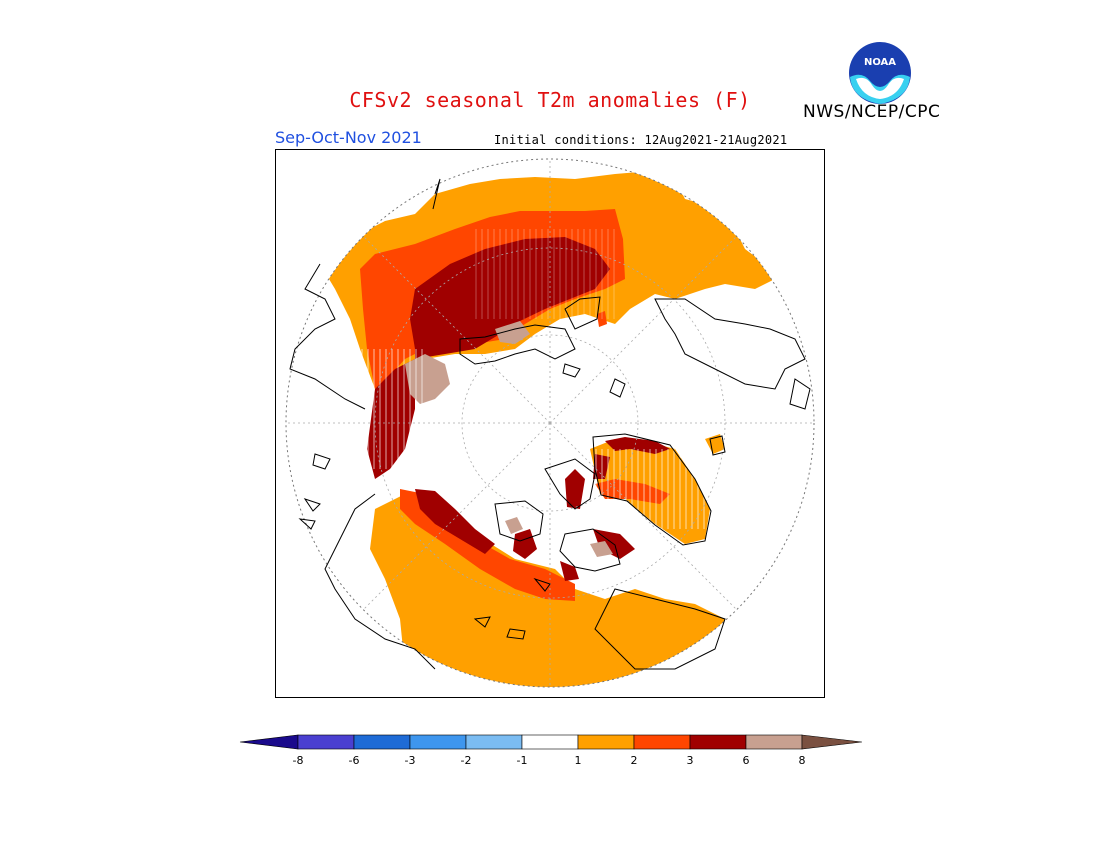  Describe the element at coordinates (410, 760) in the screenshot. I see `colorbar-tick-label: -3` at that location.